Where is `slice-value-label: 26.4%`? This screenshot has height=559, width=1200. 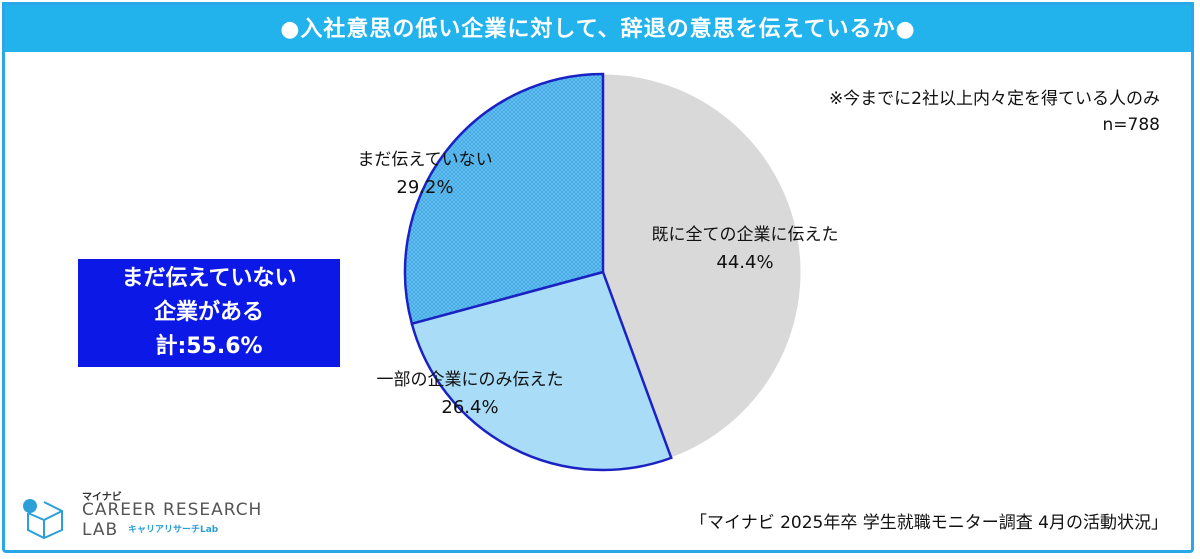
slice-value-label: 26.4% is located at coordinates (469, 407).